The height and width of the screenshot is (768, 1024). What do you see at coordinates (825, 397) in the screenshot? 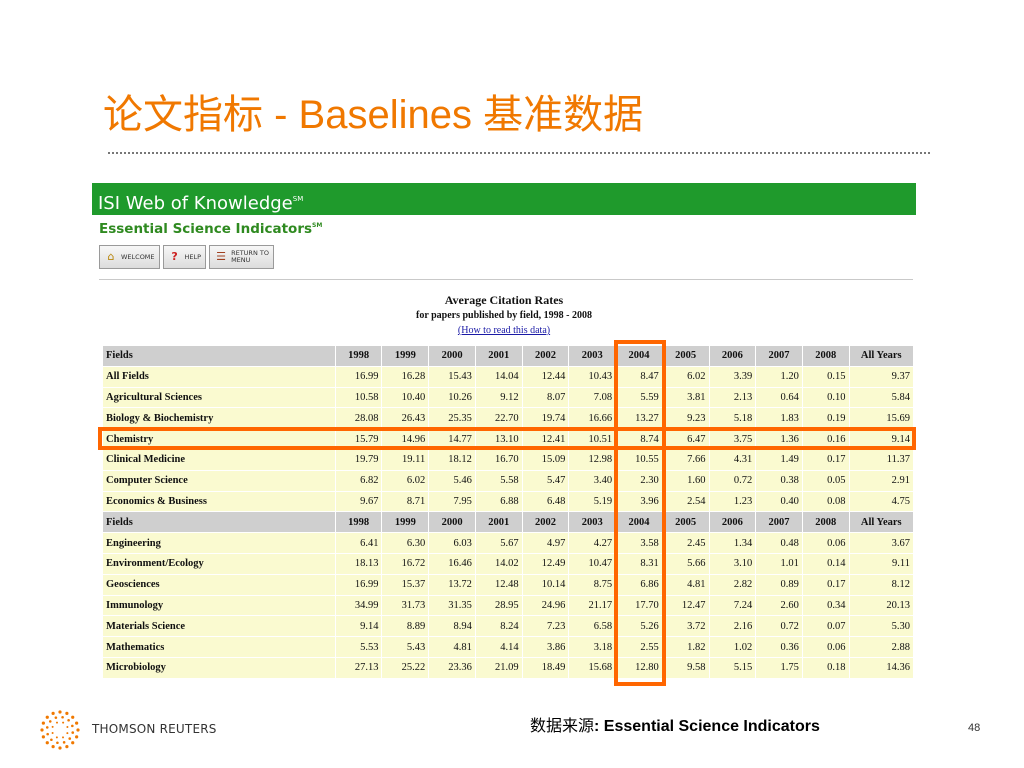
I see `rate-cell: 0.10` at bounding box center [825, 397].